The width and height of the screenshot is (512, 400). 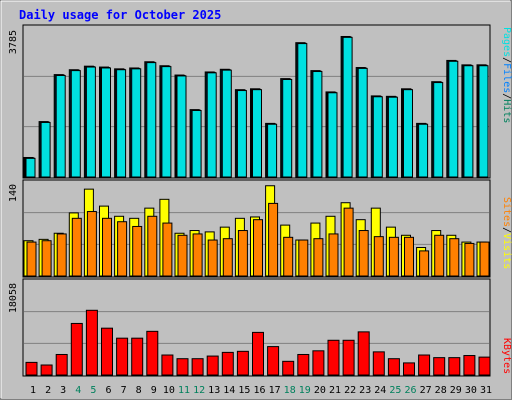 What do you see at coordinates (410, 390) in the screenshot?
I see `x-tick-label-day-26: 26` at bounding box center [410, 390].